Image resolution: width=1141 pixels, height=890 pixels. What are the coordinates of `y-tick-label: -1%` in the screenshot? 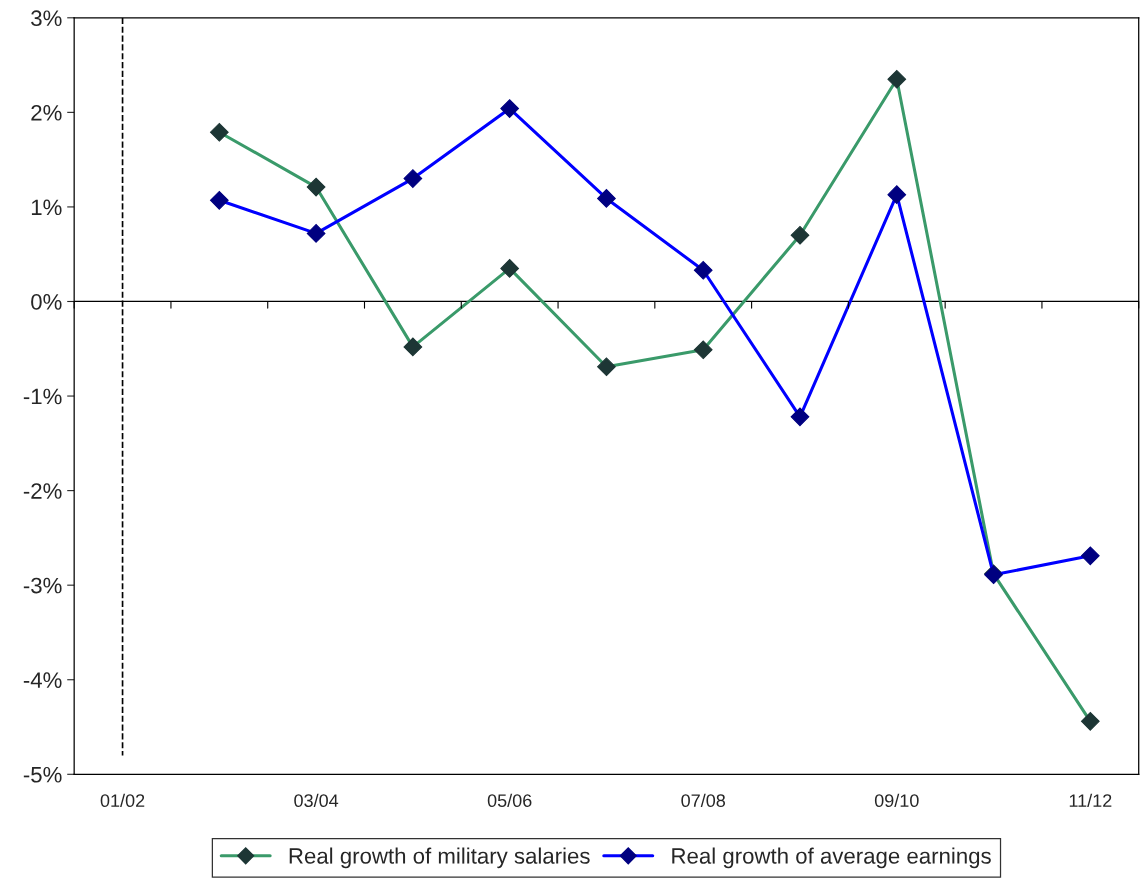 It's located at (42, 396).